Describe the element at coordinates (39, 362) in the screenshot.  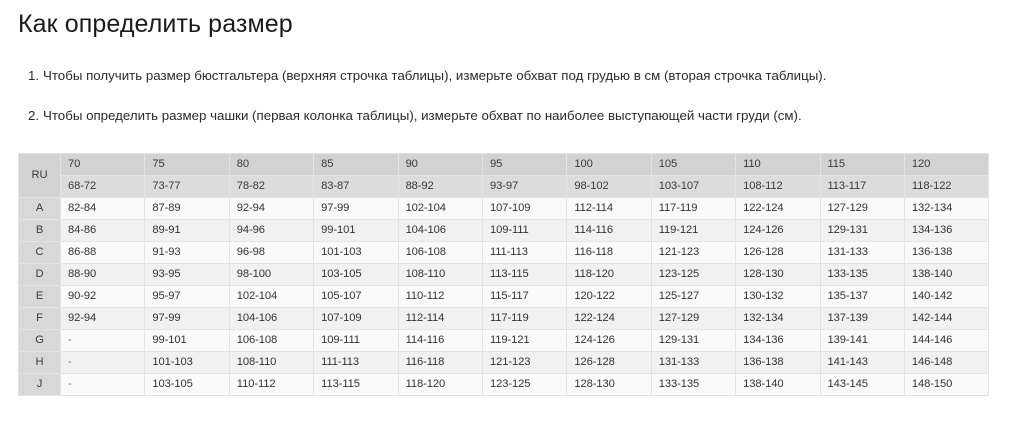
I see `cup-label: H` at that location.